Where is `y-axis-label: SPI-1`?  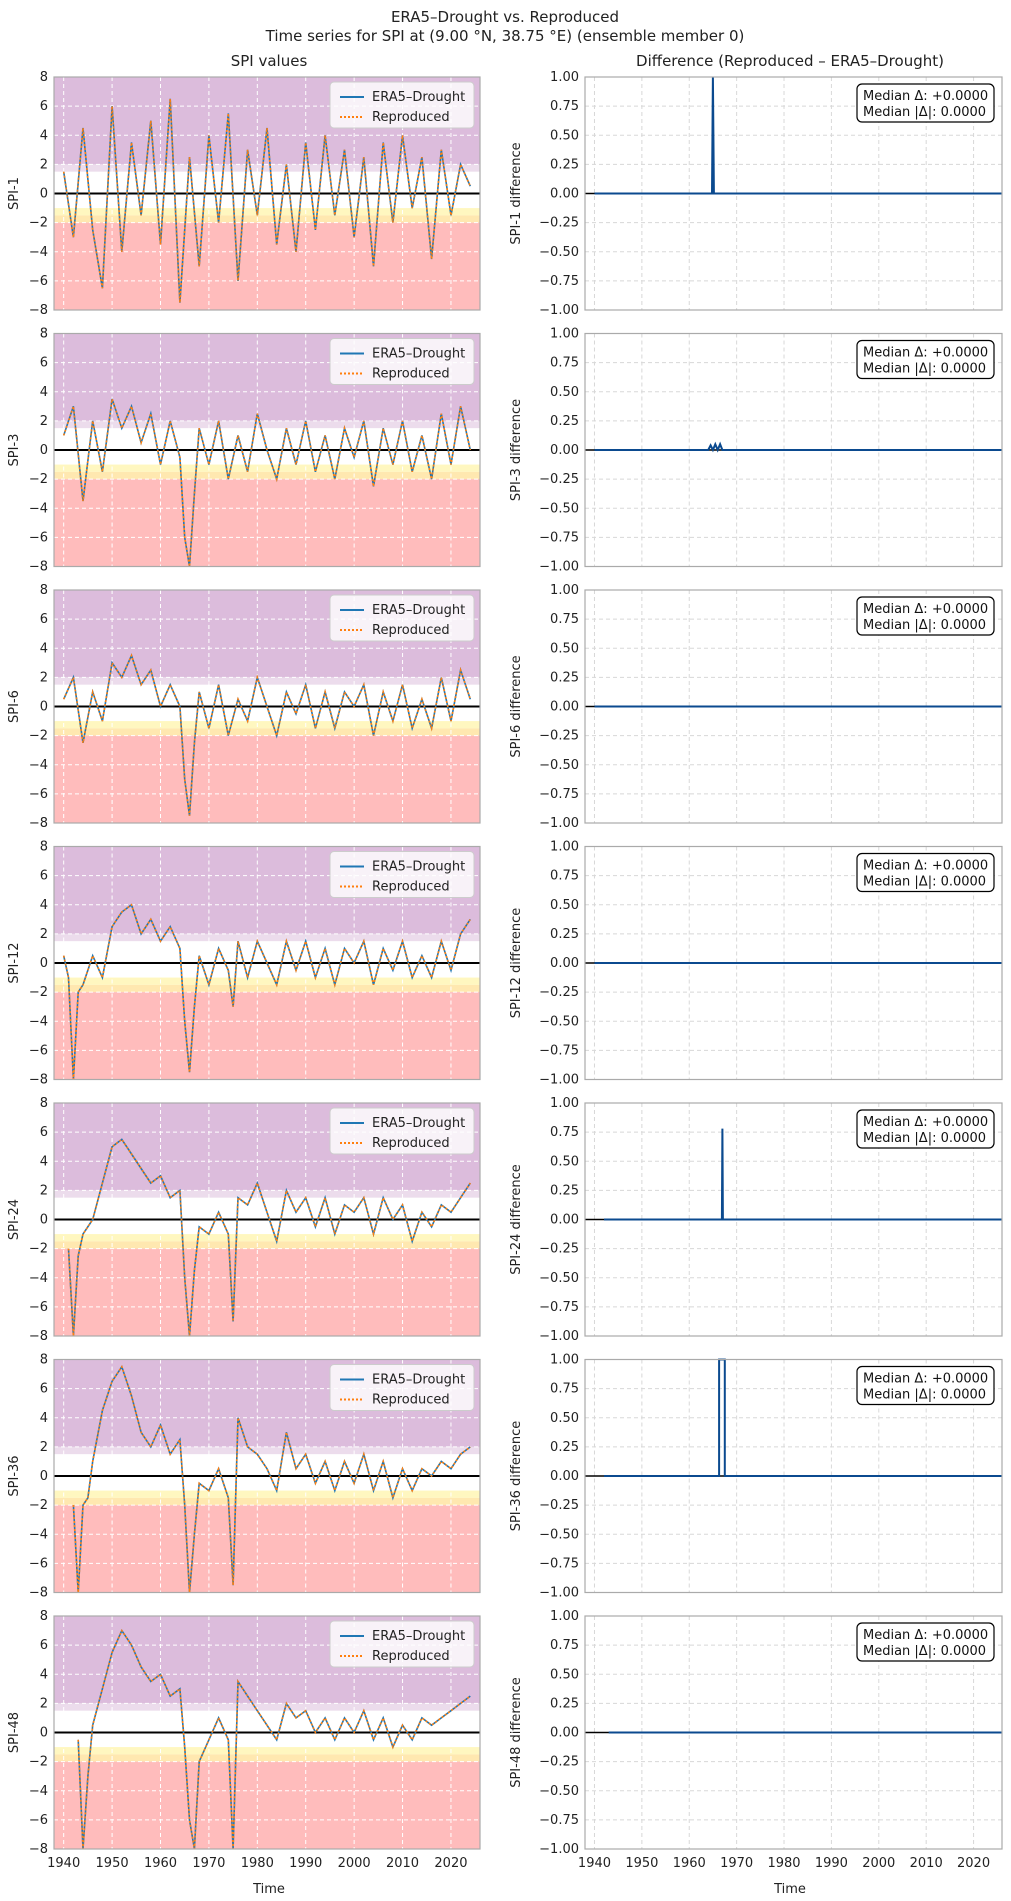
y-axis-label: SPI-1 is located at coordinates (14, 193).